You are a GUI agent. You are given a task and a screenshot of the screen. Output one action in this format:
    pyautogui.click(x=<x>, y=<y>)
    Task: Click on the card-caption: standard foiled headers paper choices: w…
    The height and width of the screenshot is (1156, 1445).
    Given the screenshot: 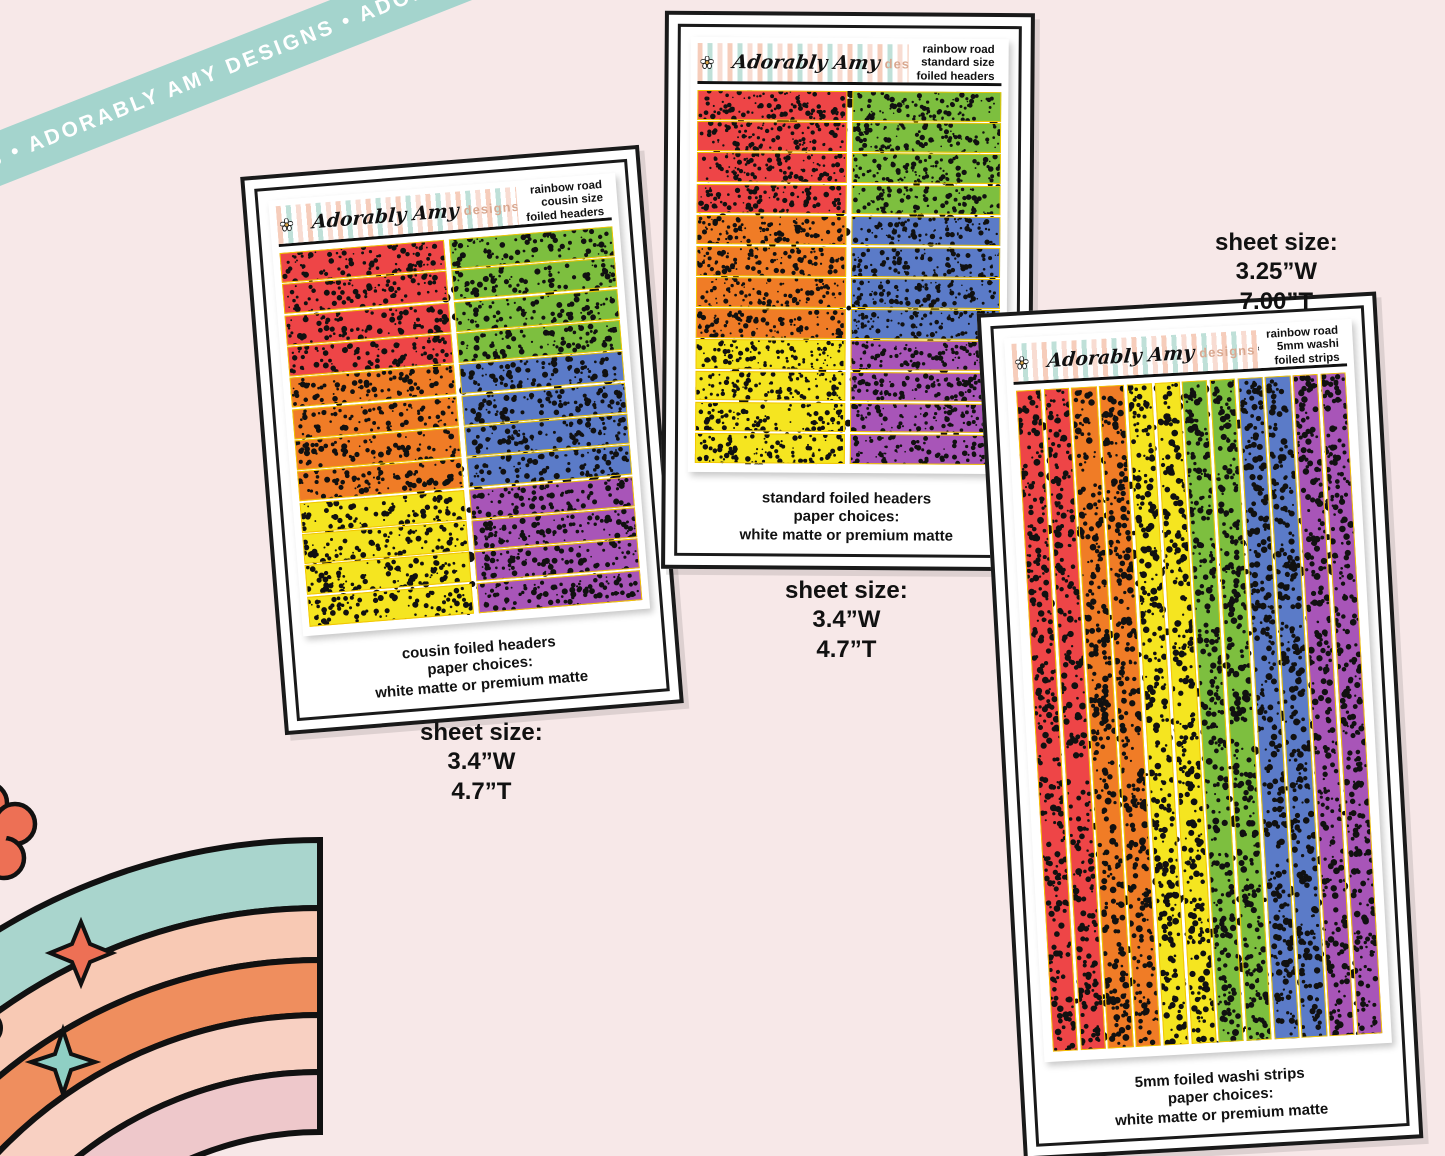 What is the action you would take?
    pyautogui.click(x=846, y=518)
    